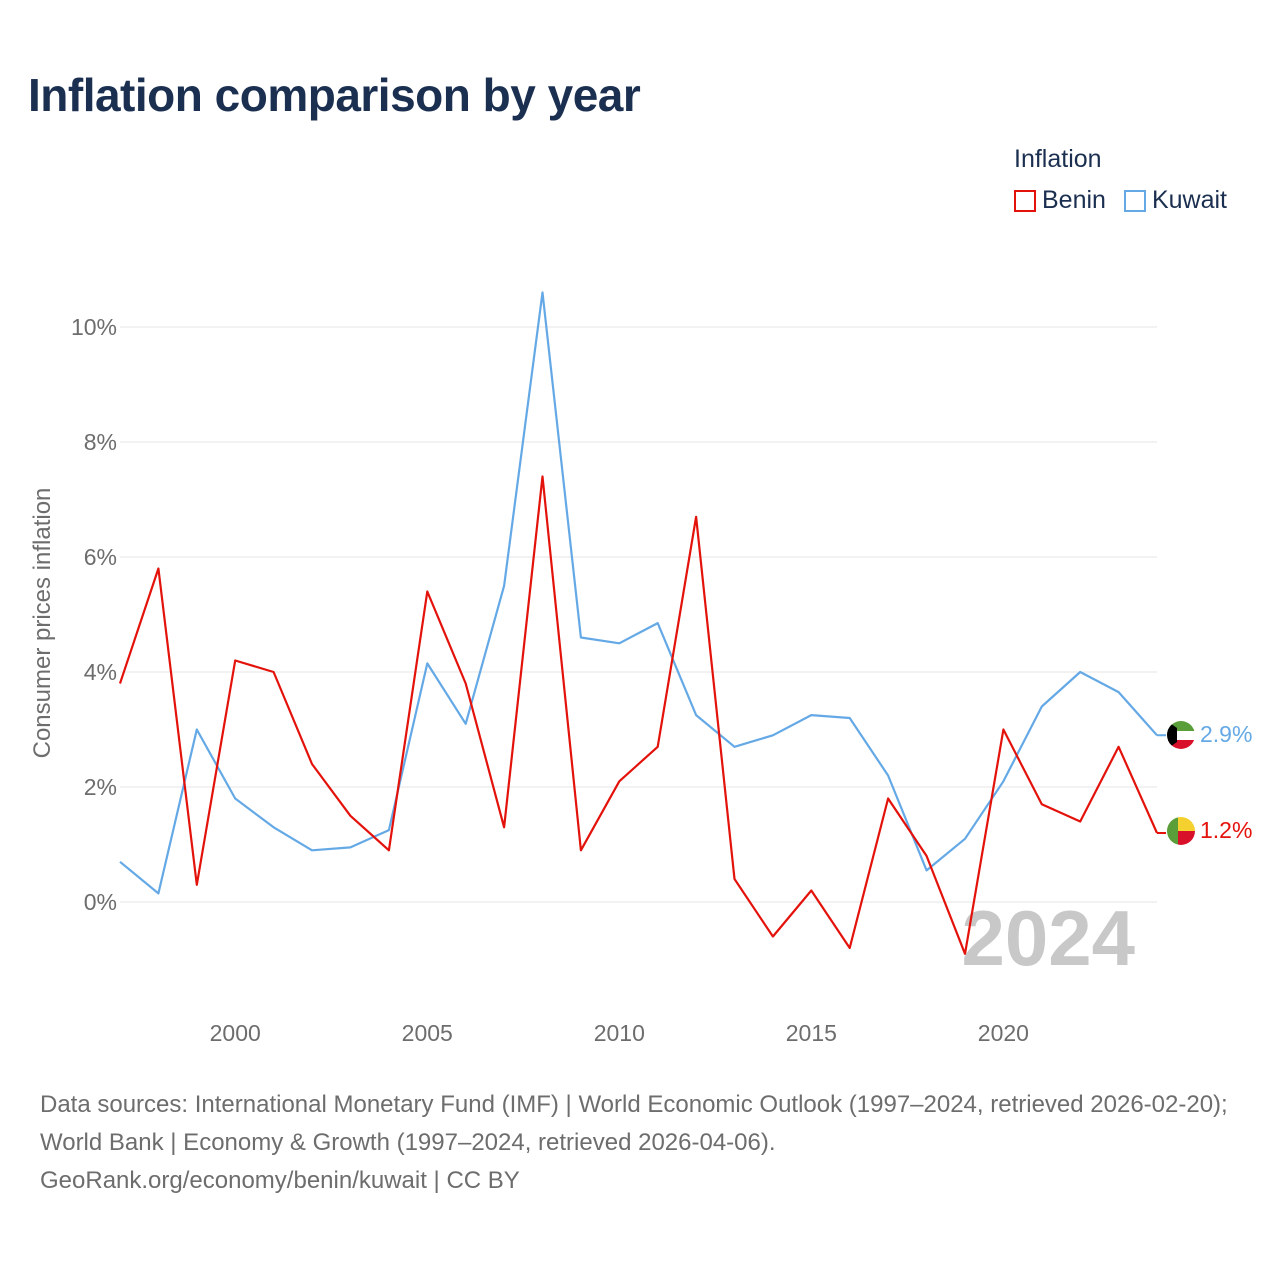  What do you see at coordinates (100, 902) in the screenshot?
I see `y-tick-label: 0%` at bounding box center [100, 902].